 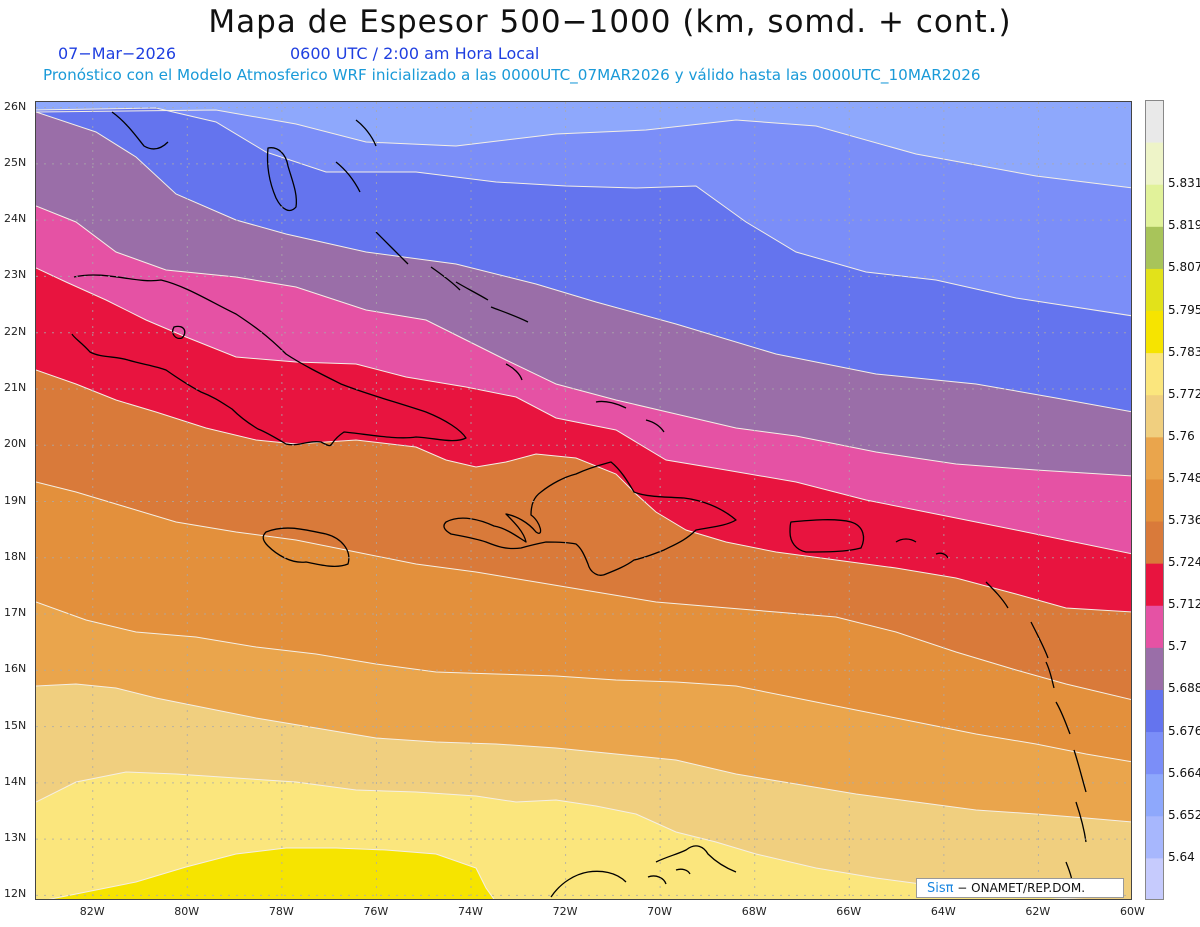 I want to click on lon-tick-label: 70W, so click(x=660, y=911).